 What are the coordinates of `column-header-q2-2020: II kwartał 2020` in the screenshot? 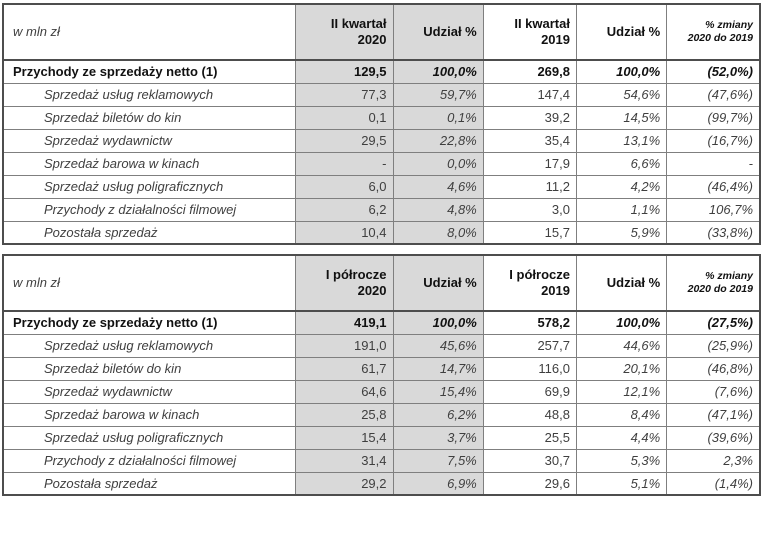 It's located at (344, 32).